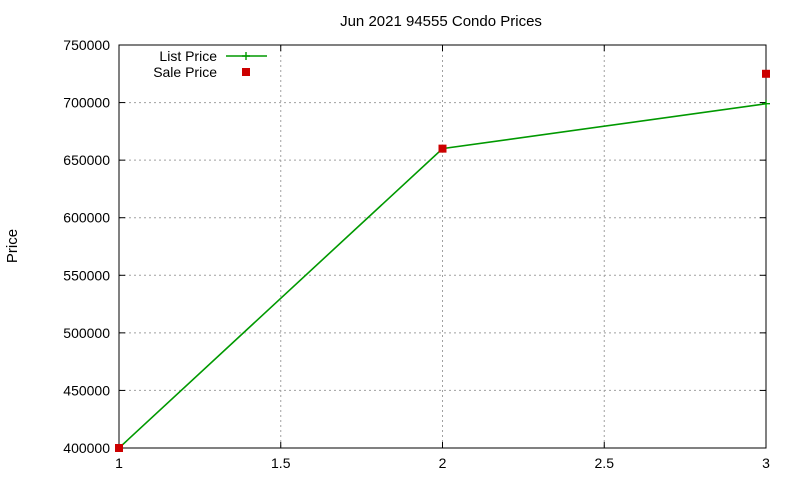 The height and width of the screenshot is (485, 800). I want to click on legend-label: List Price, so click(188, 56).